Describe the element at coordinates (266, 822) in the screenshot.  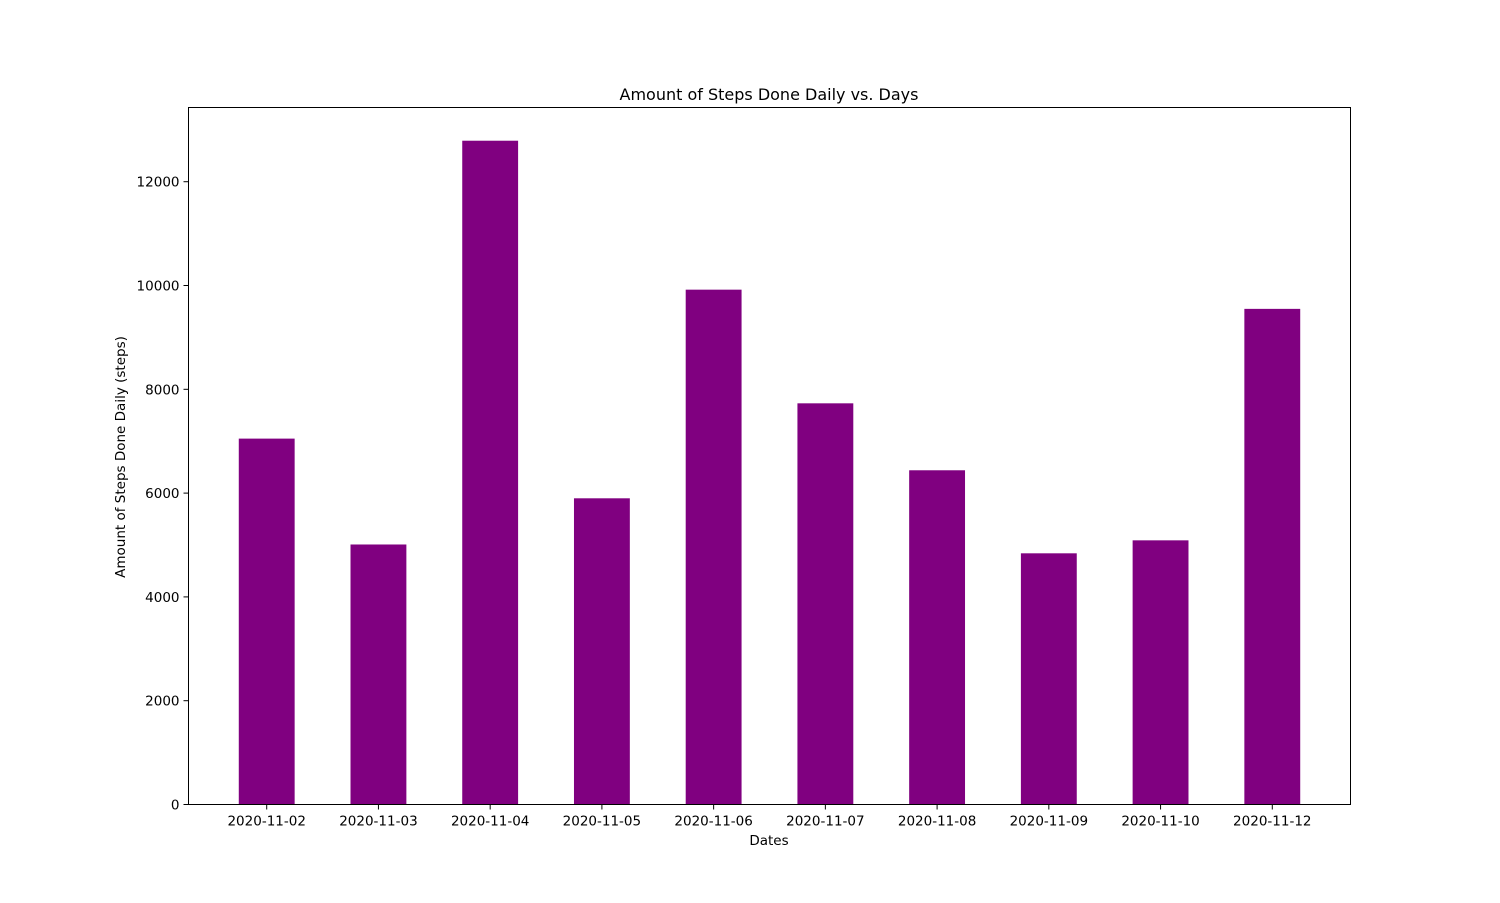
I see `x-tick-label: 2020-11-02` at that location.